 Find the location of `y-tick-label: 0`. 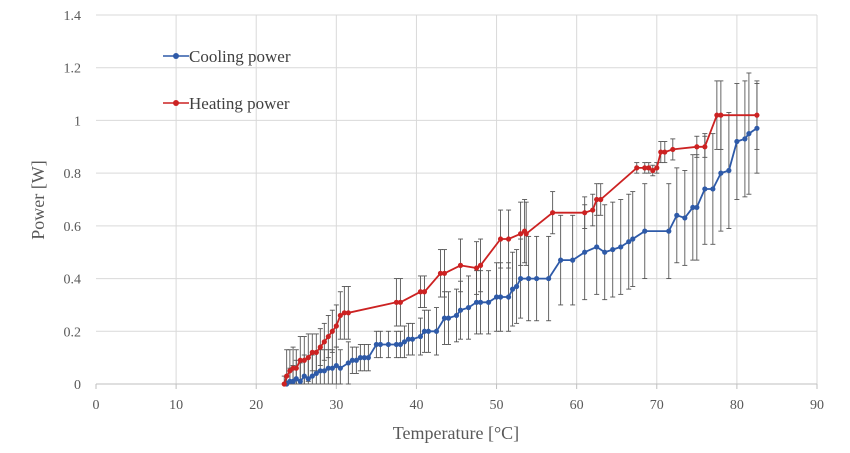

y-tick-label: 0 is located at coordinates (77, 385).